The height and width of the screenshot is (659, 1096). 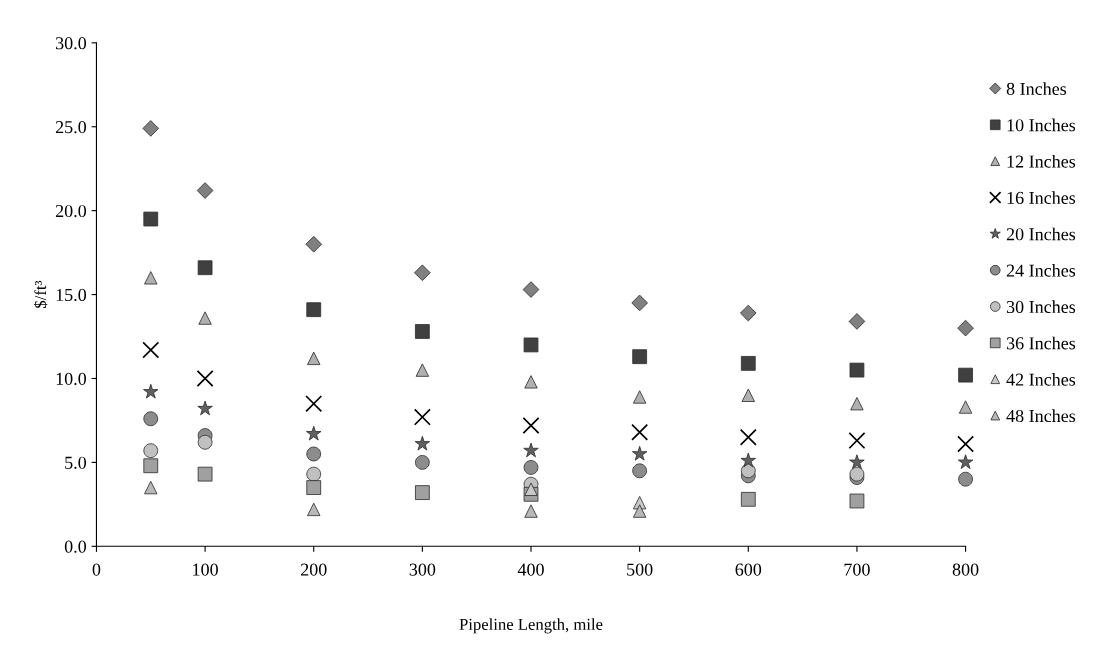 What do you see at coordinates (1041, 270) in the screenshot?
I see `legend-label: 24 Inches` at bounding box center [1041, 270].